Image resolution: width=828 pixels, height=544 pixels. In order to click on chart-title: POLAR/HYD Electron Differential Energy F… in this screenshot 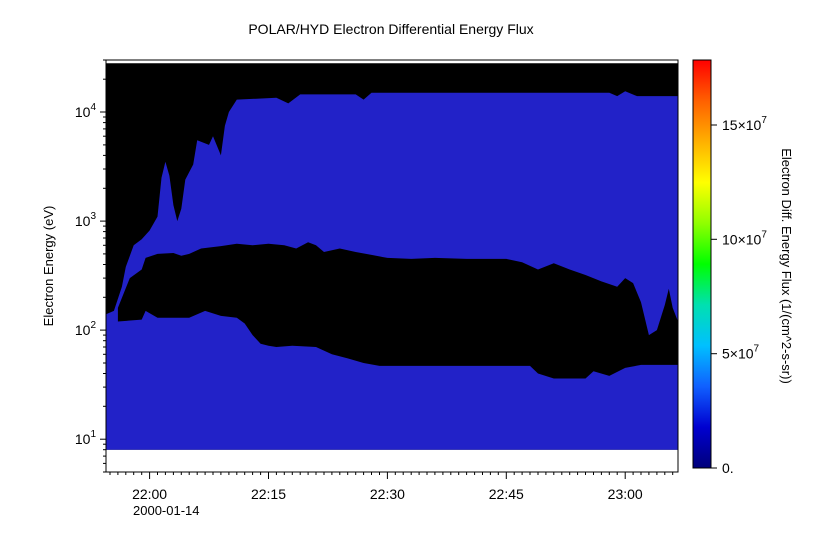, I will do `click(390, 29)`.